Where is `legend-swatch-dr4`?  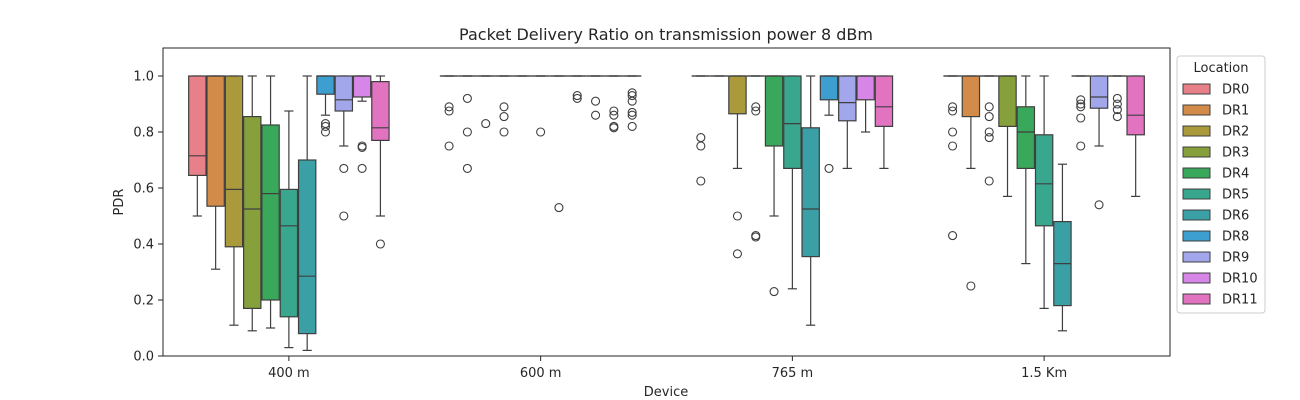
legend-swatch-dr4 is located at coordinates (1196, 173).